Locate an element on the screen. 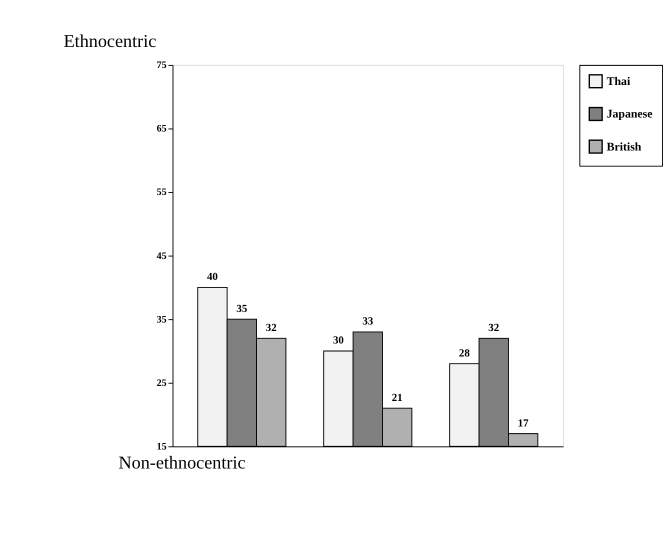 The width and height of the screenshot is (672, 536). y-tick-label: 15 is located at coordinates (161, 447).